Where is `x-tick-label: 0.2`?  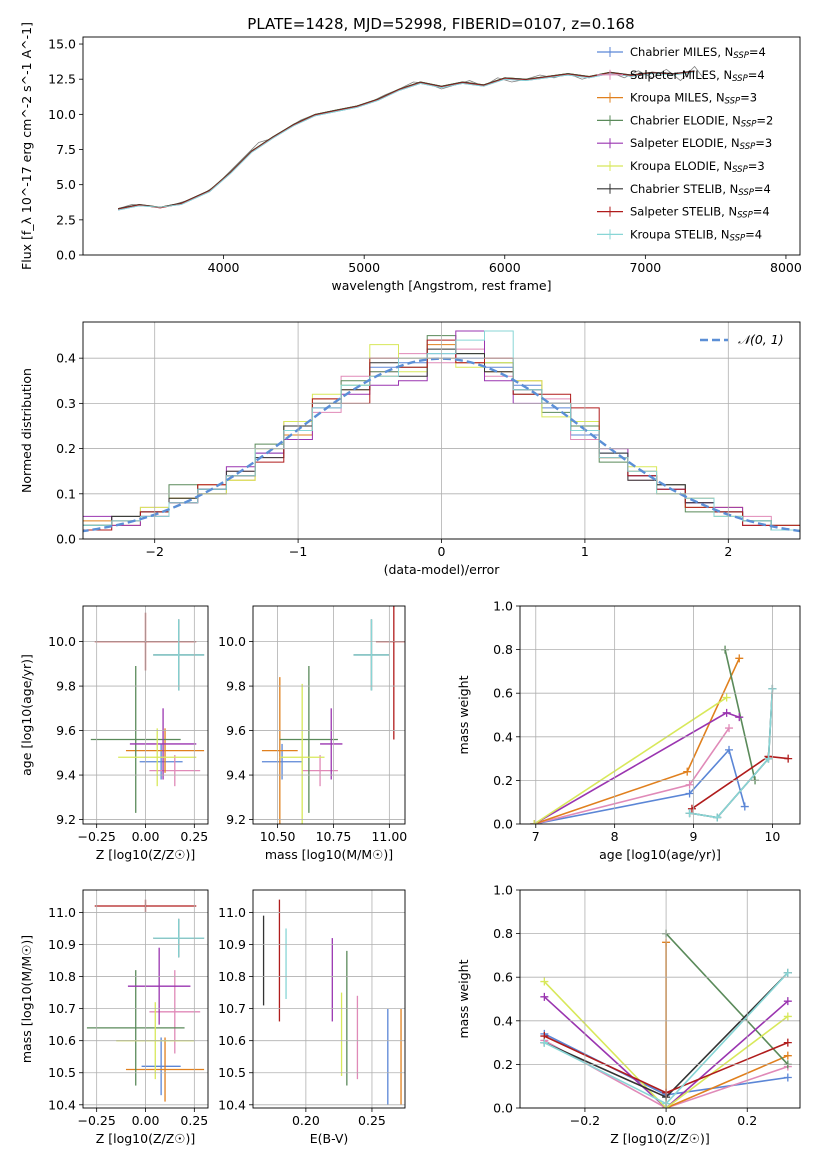
x-tick-label: 0.2 is located at coordinates (747, 1120).